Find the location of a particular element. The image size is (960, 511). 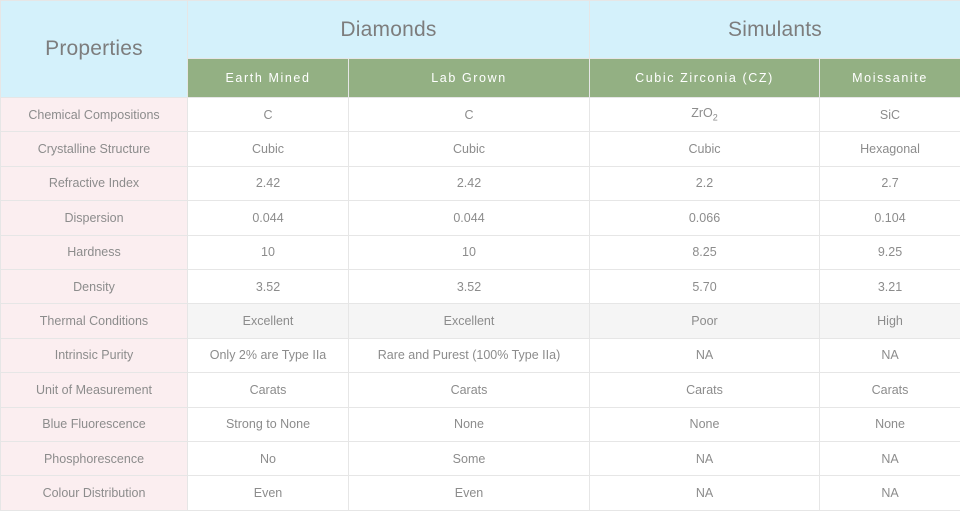

group-header-diamonds: Diamonds is located at coordinates (389, 30).